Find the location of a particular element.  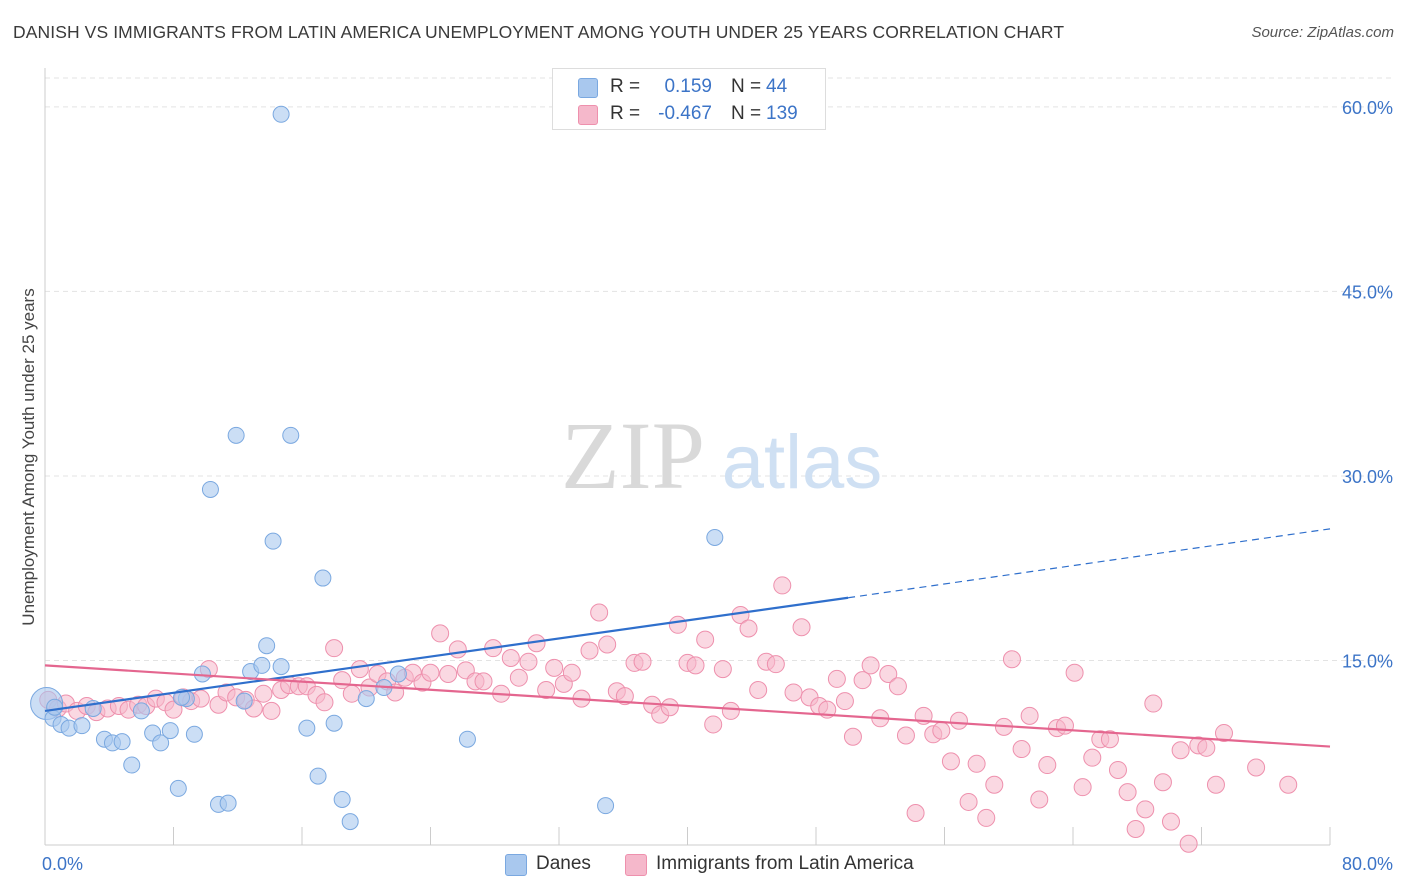

danes-trend-extension is located at coordinates (1089, 563).